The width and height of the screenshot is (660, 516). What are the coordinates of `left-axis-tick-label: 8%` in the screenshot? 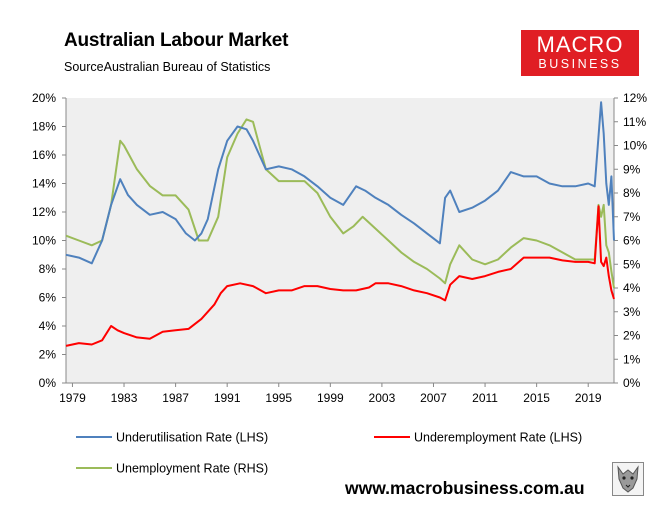 It's located at (48, 269).